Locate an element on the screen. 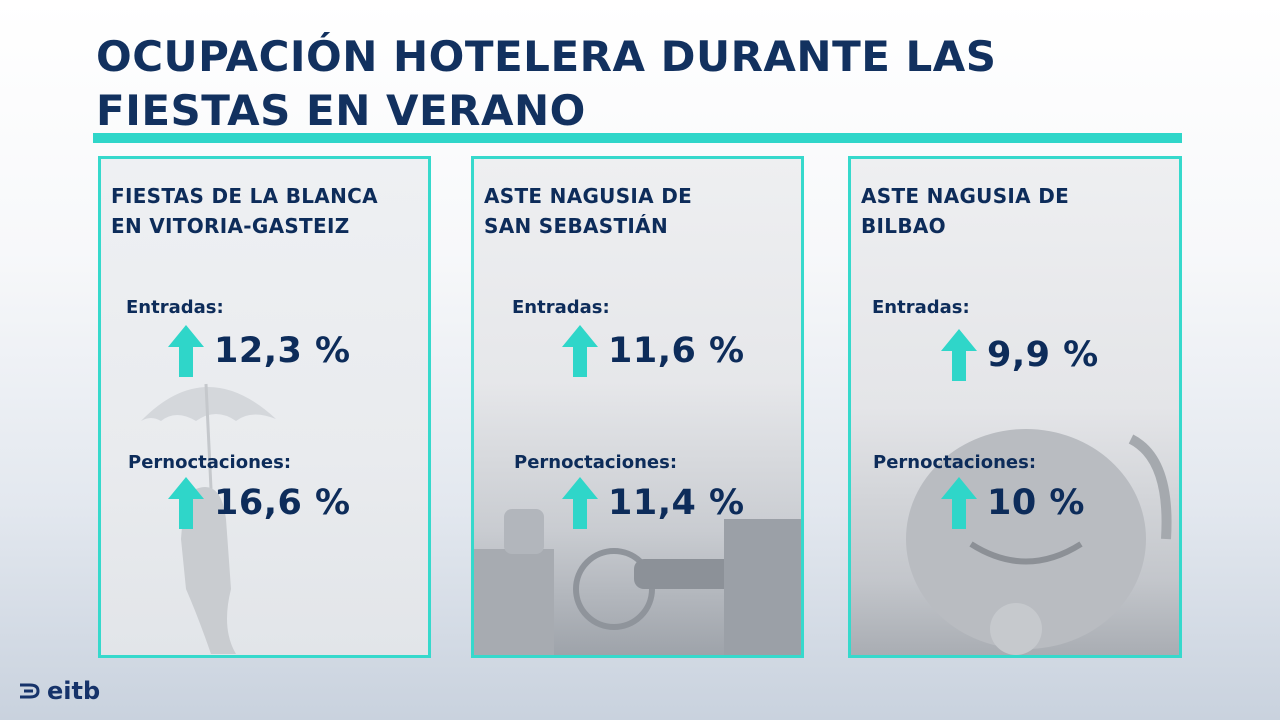 This screenshot has height=720, width=1280. pernoctaciones-value: 11,4 % is located at coordinates (676, 503).